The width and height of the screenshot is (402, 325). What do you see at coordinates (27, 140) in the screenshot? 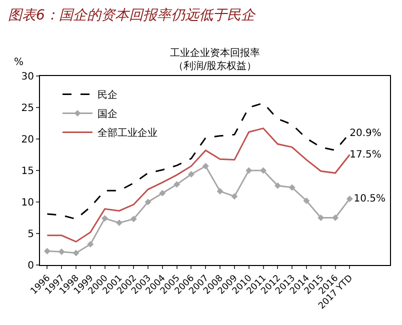
I see `y-tick-label: 20` at bounding box center [27, 140].